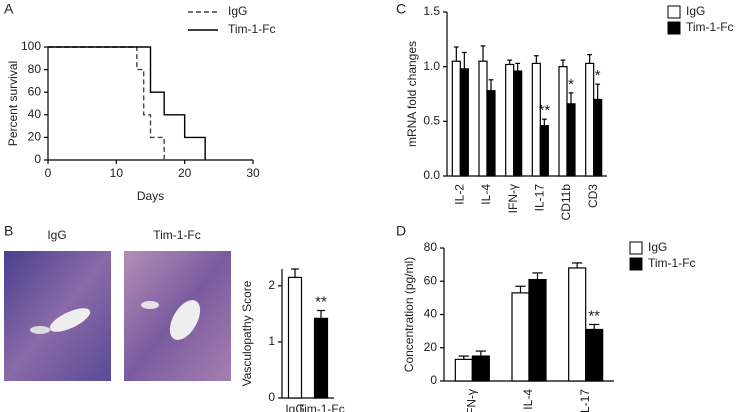 This screenshot has height=412, width=752. Describe the element at coordinates (294, 407) in the screenshot. I see `x-tick-label: IgG` at that location.